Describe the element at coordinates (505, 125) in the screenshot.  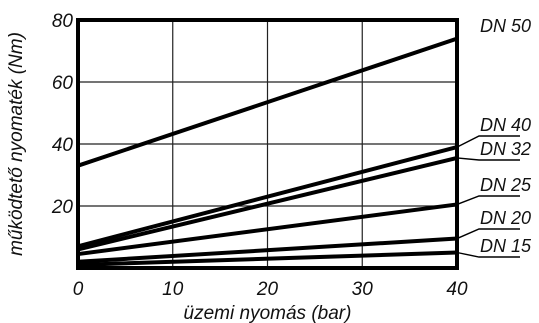
I see `series-label-dn-40: DN 40` at that location.